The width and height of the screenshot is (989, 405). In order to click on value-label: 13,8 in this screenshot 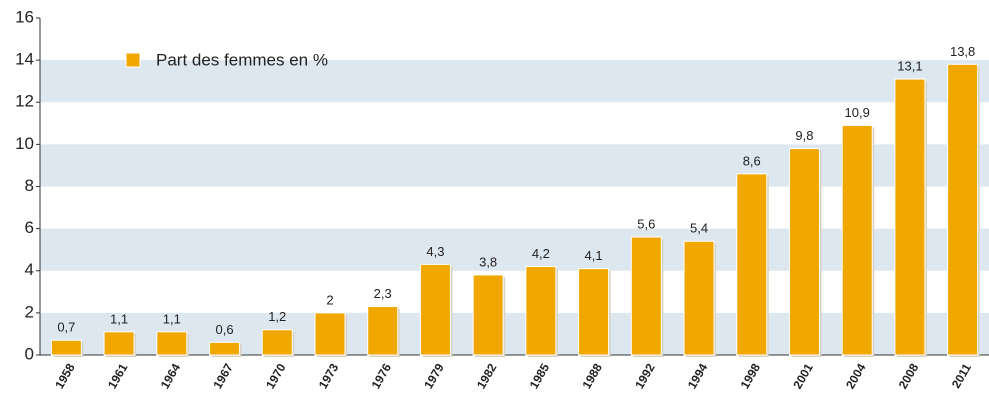, I will do `click(962, 51)`.